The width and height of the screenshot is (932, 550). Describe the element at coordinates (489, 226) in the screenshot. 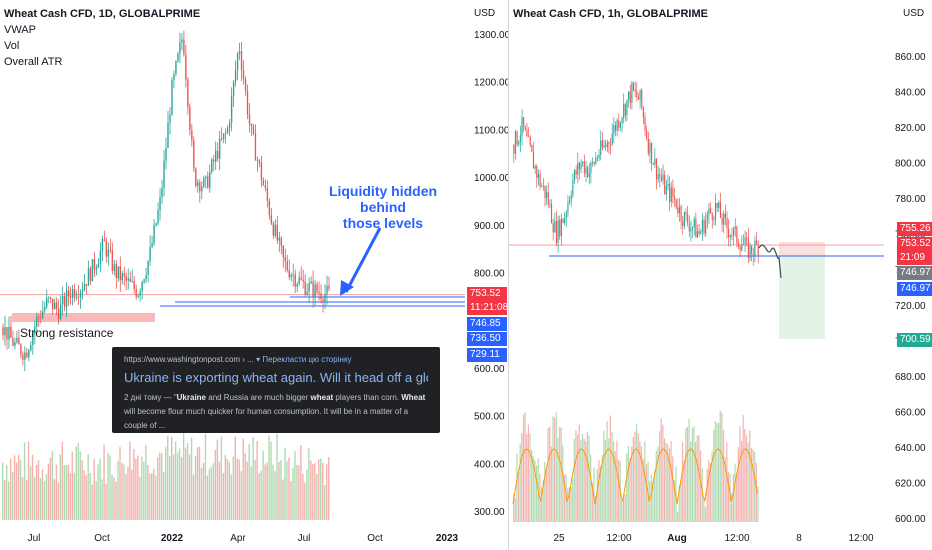

I see `daily-price-tick: 900.00` at that location.